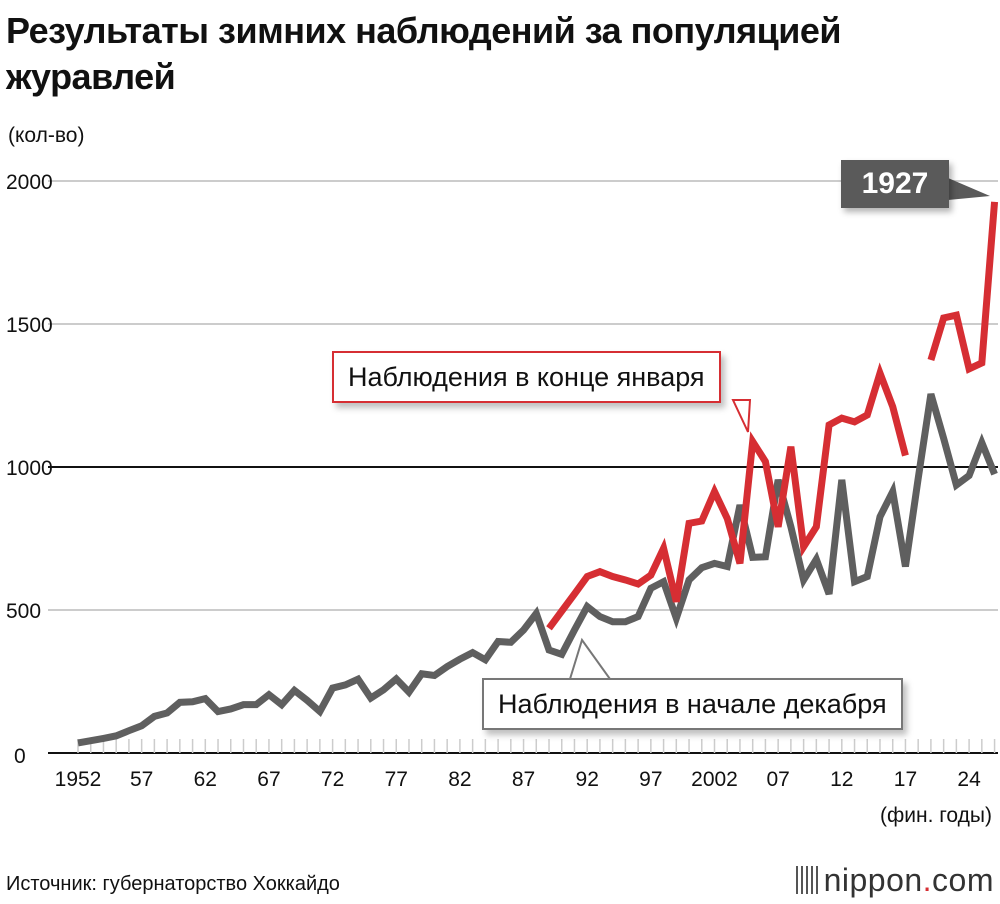 The height and width of the screenshot is (904, 1000). I want to click on legend-december: Наблюдения в начале декабря, so click(692, 704).